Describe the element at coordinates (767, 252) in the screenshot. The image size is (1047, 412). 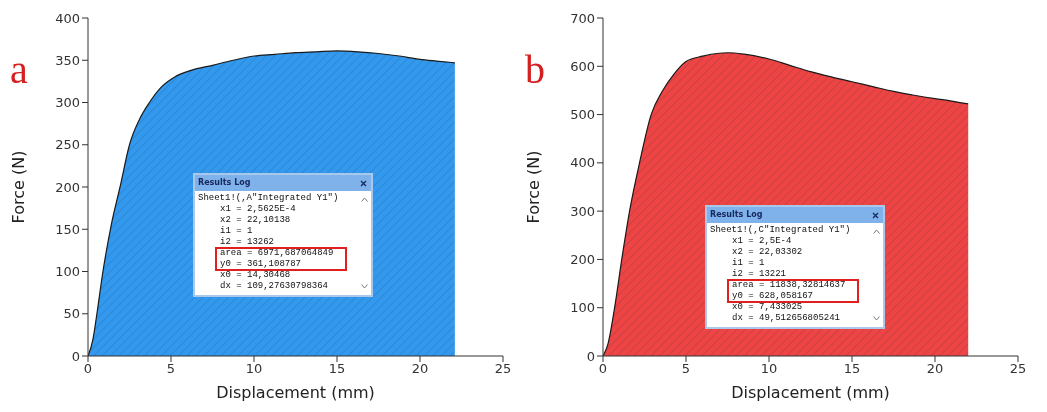
I see `annotation: x2 = 22,03302` at that location.